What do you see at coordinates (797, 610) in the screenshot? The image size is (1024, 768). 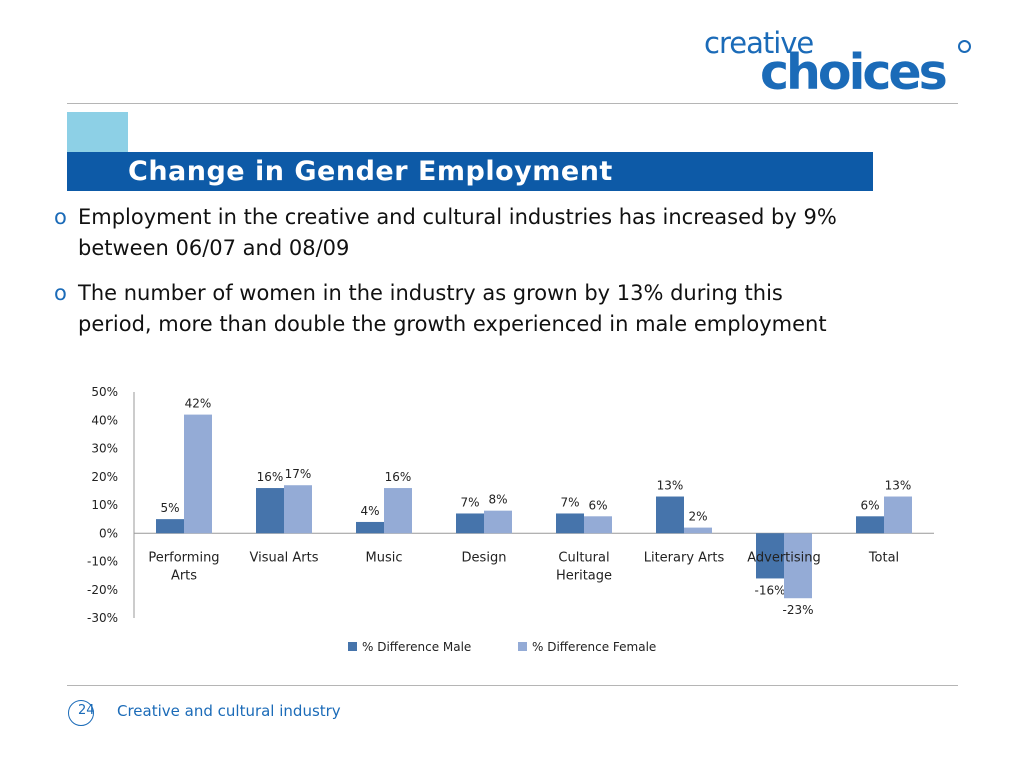 I see `data-label: -23%` at bounding box center [797, 610].